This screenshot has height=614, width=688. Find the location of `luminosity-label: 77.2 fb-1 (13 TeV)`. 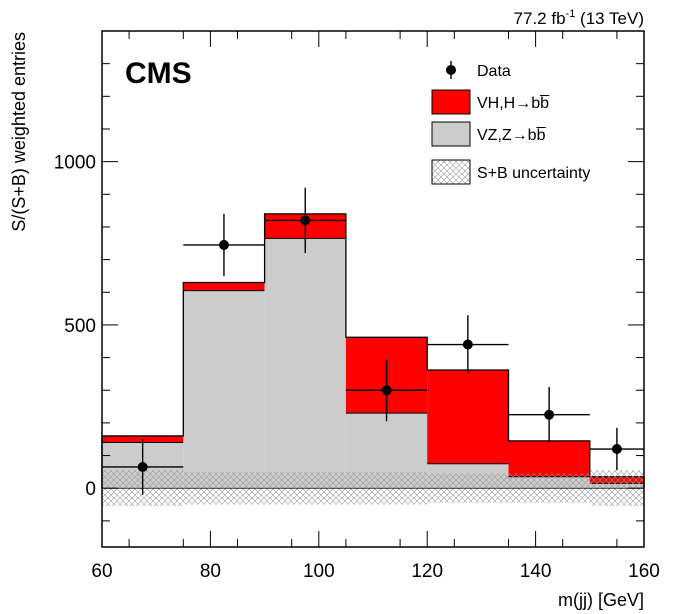

luminosity-label: 77.2 fb-1 (13 TeV) is located at coordinates (579, 18).